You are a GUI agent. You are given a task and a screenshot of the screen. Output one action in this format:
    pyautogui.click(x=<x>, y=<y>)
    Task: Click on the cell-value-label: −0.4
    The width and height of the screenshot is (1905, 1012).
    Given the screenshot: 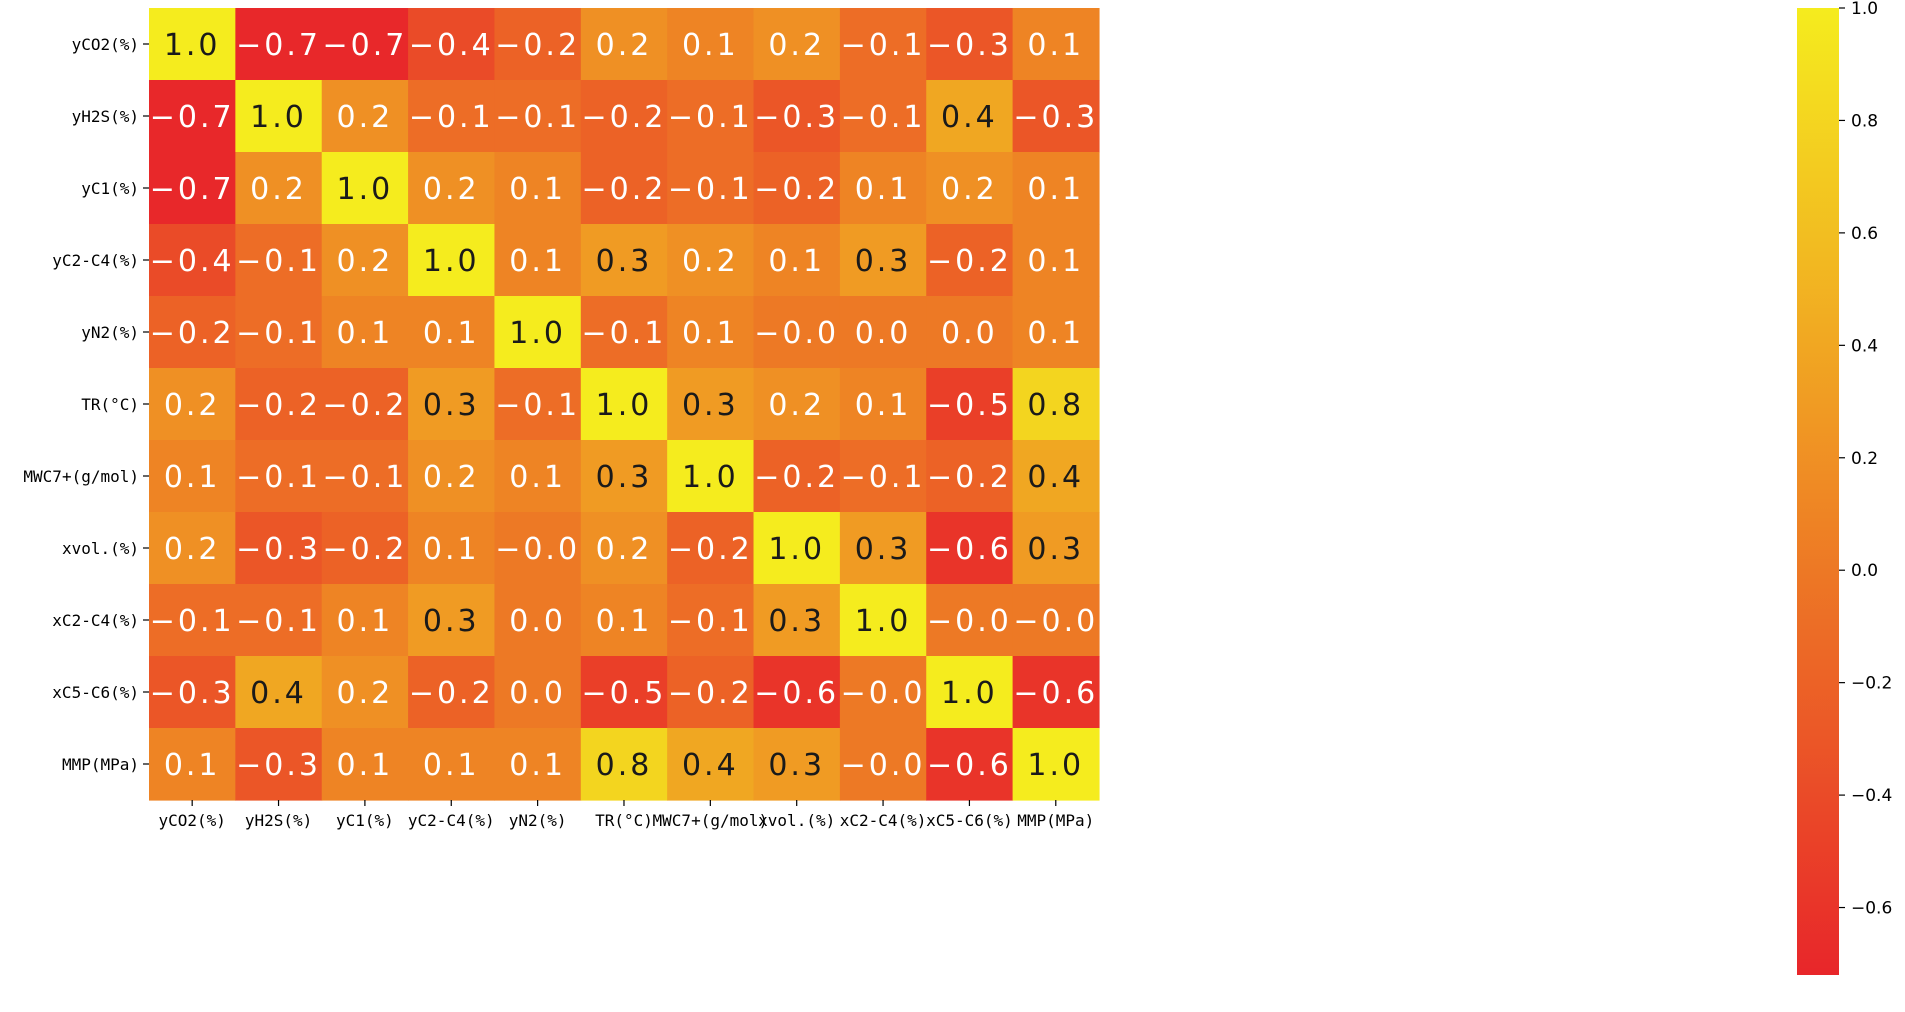 What is the action you would take?
    pyautogui.click(x=192, y=261)
    